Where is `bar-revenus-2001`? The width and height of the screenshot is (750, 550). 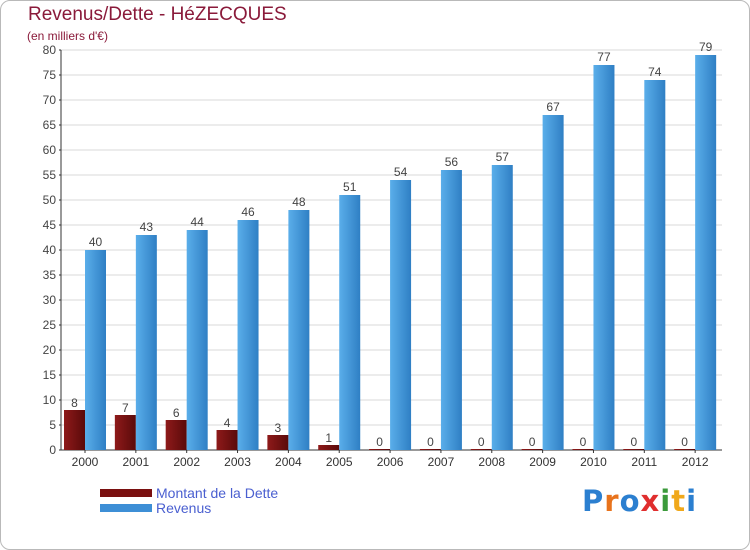 bar-revenus-2001 is located at coordinates (146, 342).